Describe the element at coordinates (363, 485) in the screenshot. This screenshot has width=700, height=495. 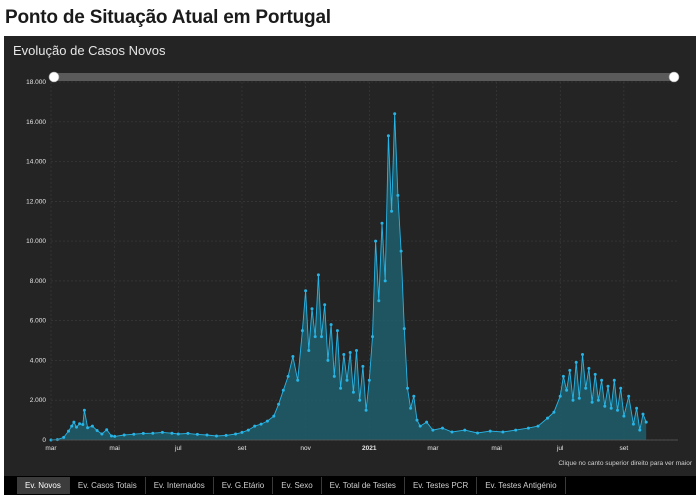
I see `tab-ev-total-de-testes: Ev. Total de Testes` at that location.